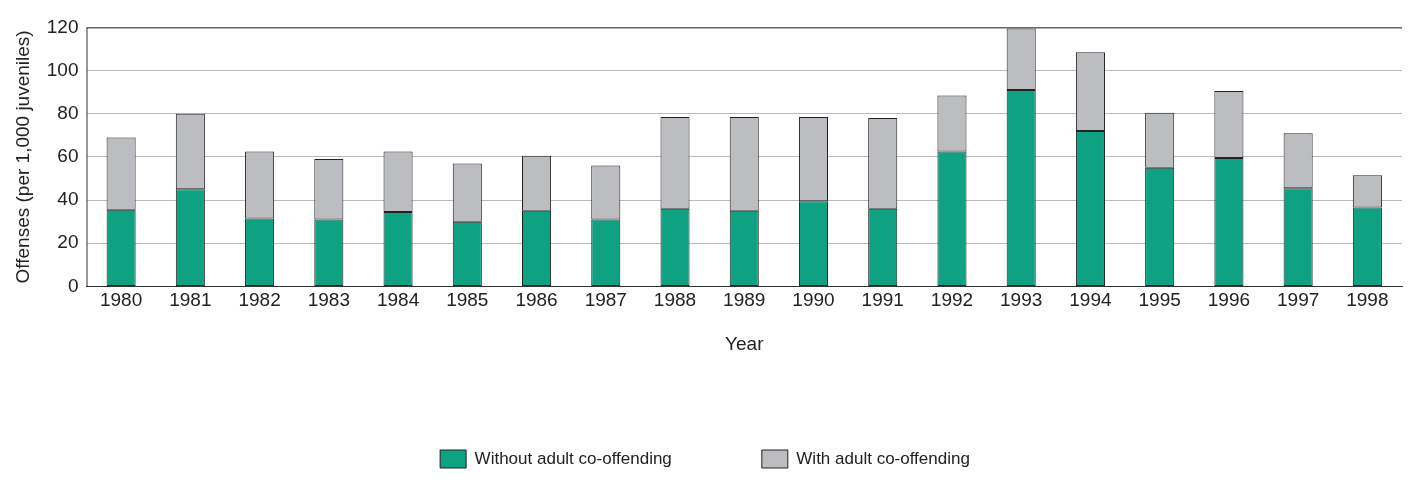  I want to click on x-axis-title: Year, so click(745, 343).